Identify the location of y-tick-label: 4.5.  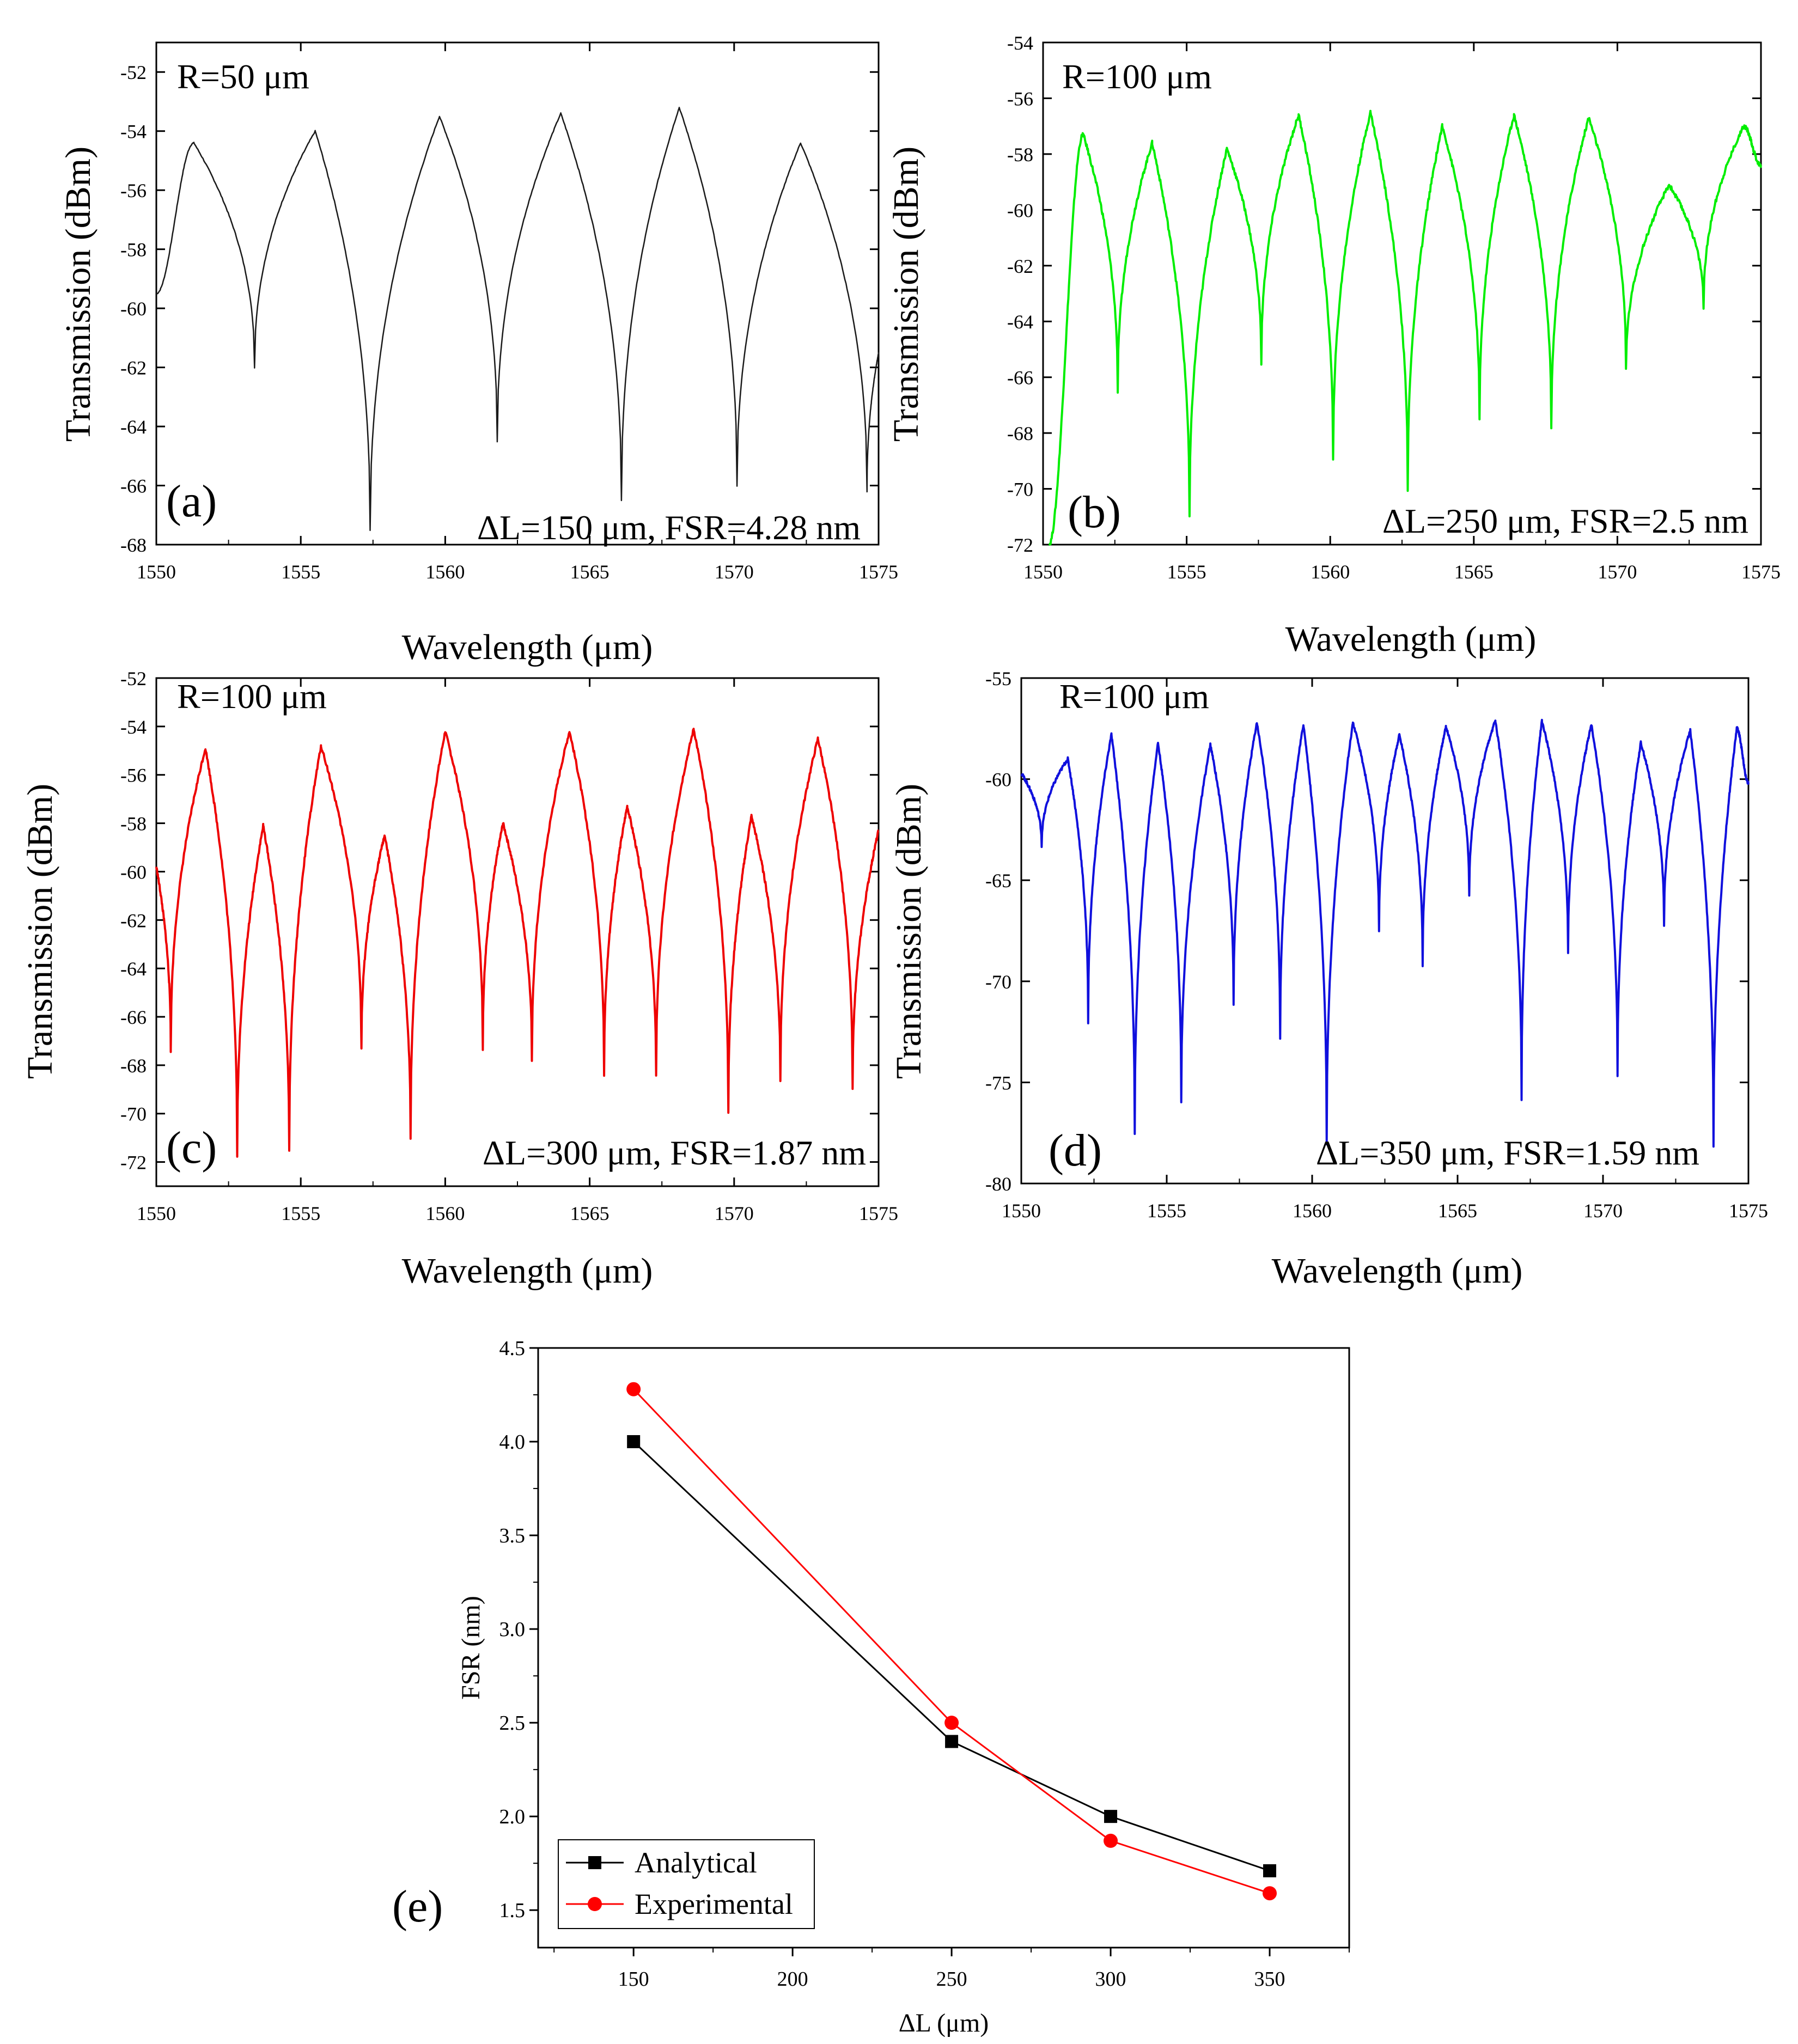
(512, 1349).